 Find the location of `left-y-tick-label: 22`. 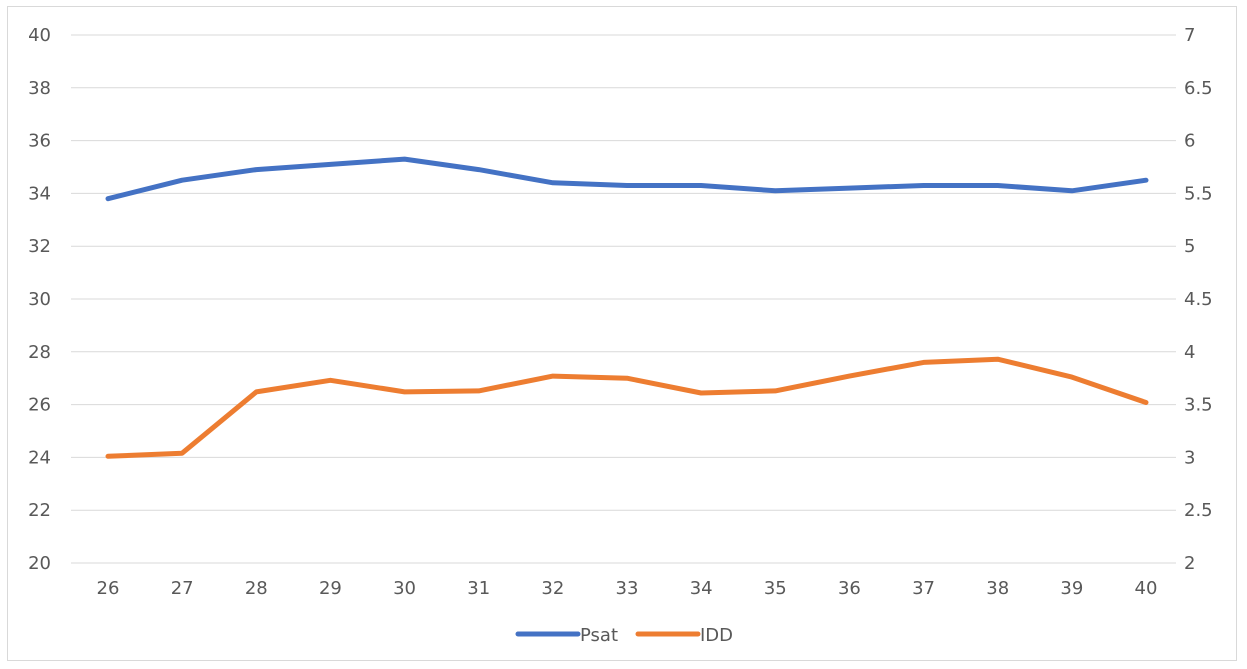

left-y-tick-label: 22 is located at coordinates (39, 510).